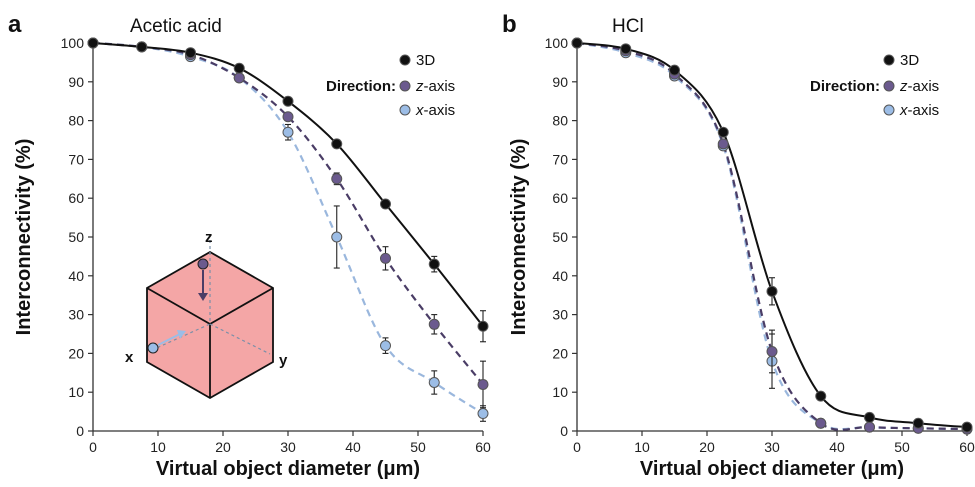 The height and width of the screenshot is (487, 975). Describe the element at coordinates (209, 237) in the screenshot. I see `cube-label-z: z` at that location.